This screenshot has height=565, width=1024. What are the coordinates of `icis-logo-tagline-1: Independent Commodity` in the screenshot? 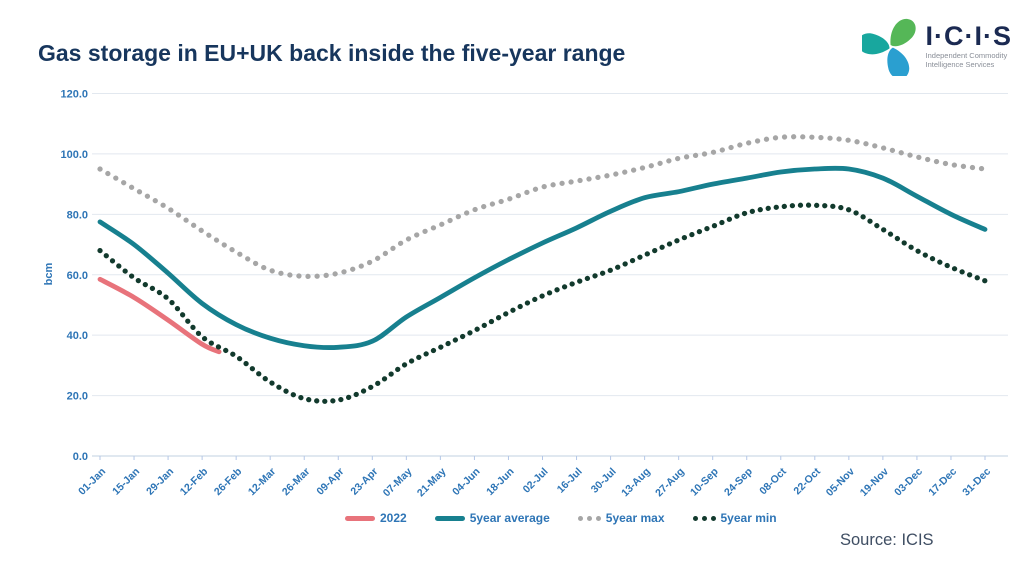 It's located at (966, 55).